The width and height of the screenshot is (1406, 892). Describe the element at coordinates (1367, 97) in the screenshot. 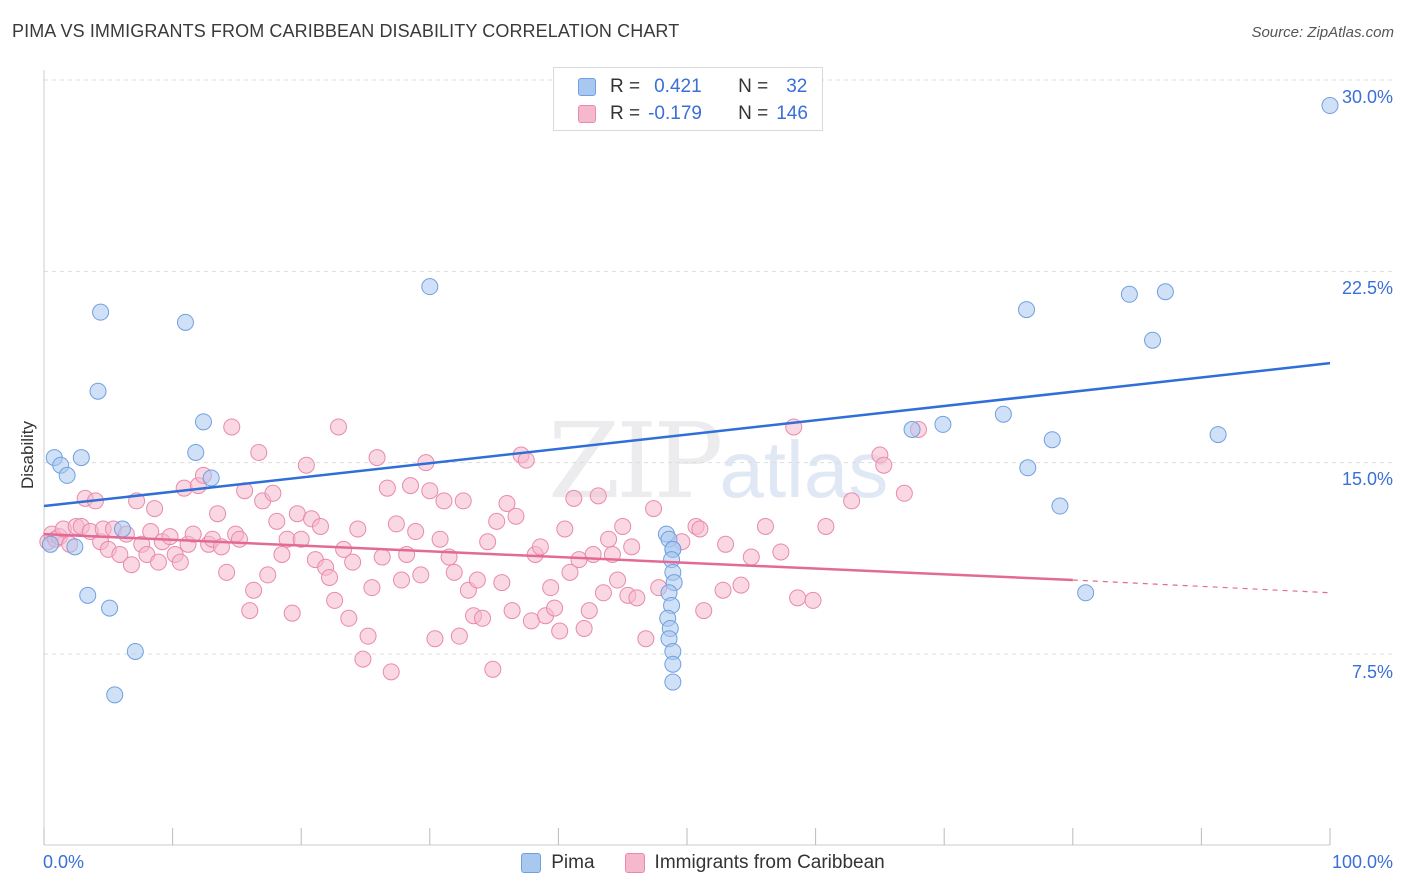

I see `y-tick-label-30: 30.0%` at that location.